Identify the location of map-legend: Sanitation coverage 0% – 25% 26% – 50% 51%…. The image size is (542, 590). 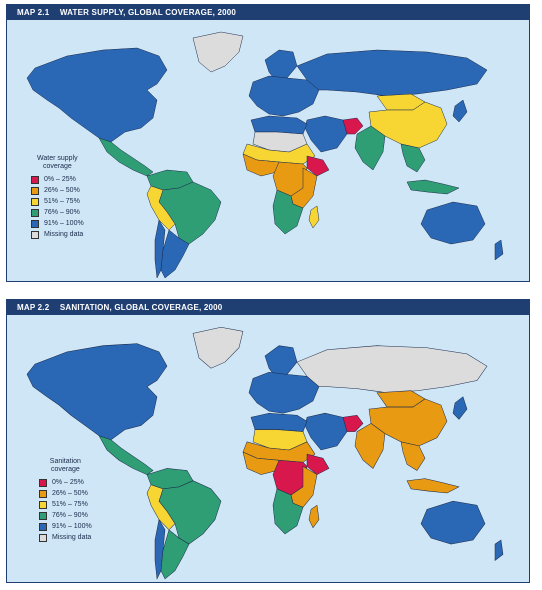
(65, 500).